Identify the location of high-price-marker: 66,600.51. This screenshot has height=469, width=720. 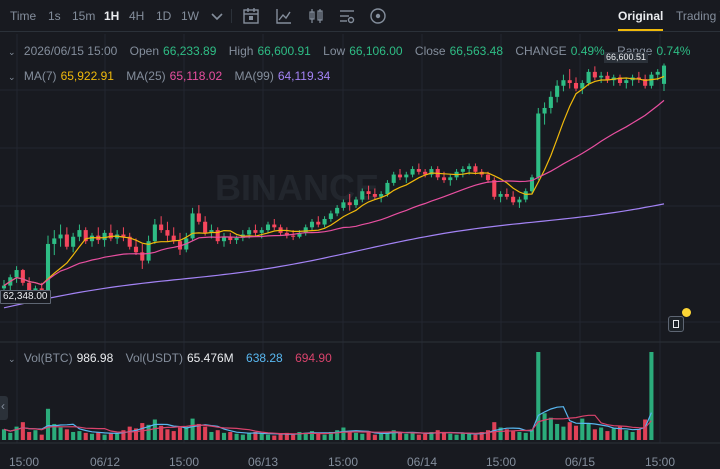
(626, 57).